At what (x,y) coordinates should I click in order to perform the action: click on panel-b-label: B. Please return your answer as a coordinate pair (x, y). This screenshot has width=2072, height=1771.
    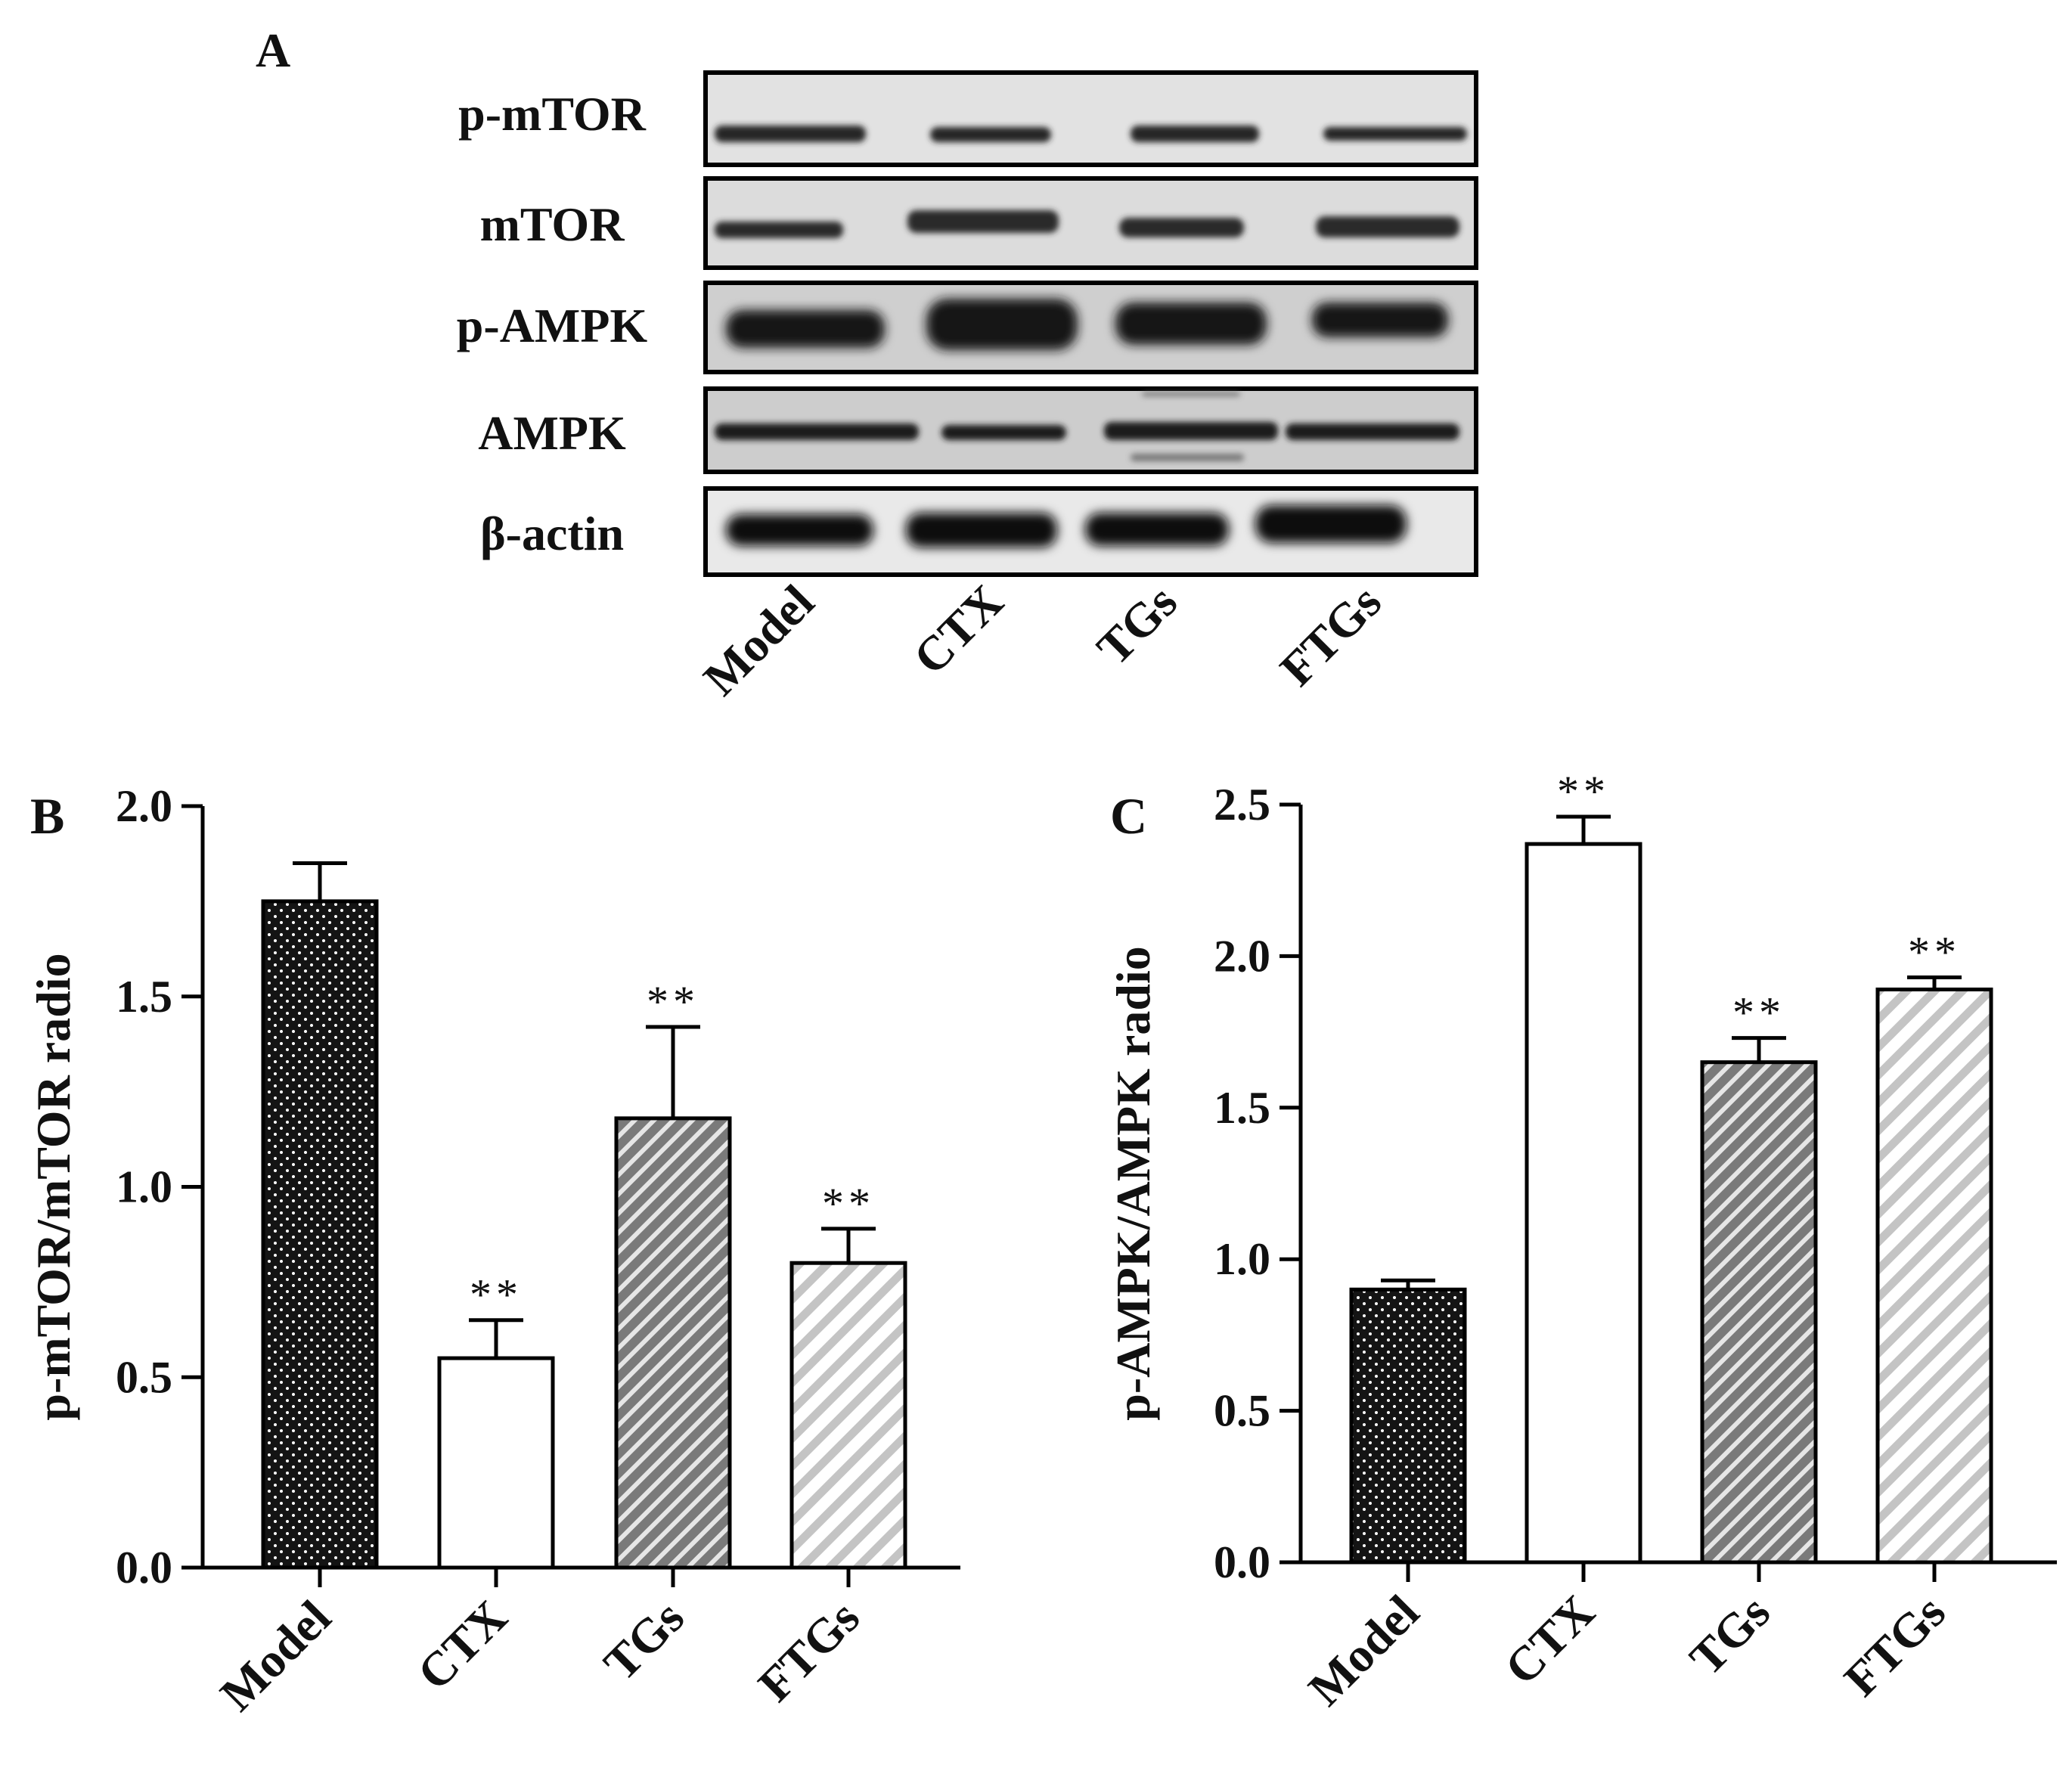
    Looking at the image, I should click on (47, 816).